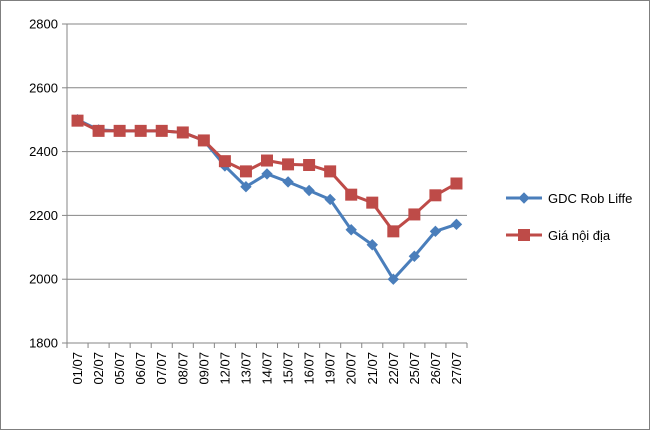 The width and height of the screenshot is (650, 430). What do you see at coordinates (224, 368) in the screenshot?
I see `x-tick-label: 12/07` at bounding box center [224, 368].